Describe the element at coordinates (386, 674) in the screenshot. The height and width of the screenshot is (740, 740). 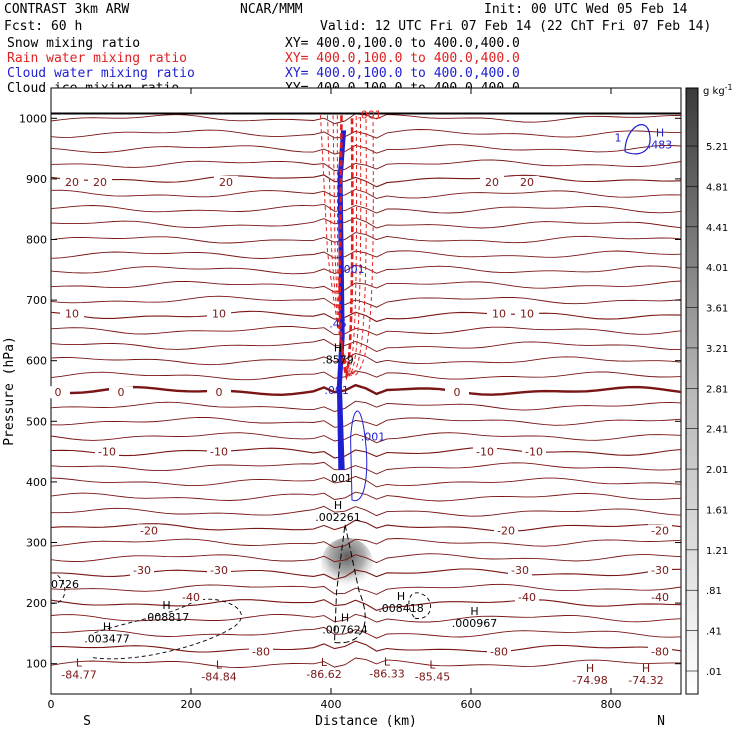
I see `extremum-value: -86.33` at that location.